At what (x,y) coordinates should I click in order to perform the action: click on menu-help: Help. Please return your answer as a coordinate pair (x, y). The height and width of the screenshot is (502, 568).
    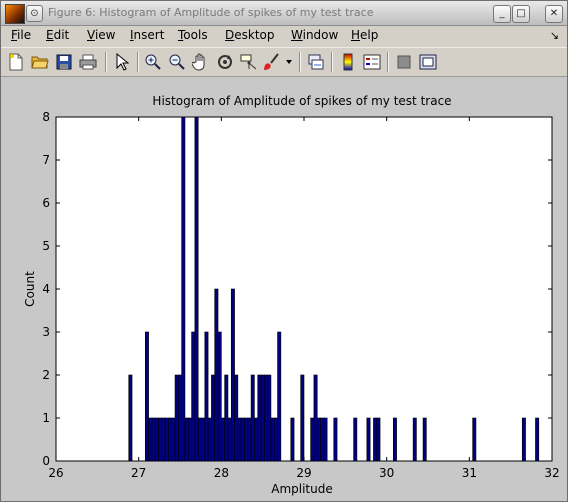
    Looking at the image, I should click on (364, 35).